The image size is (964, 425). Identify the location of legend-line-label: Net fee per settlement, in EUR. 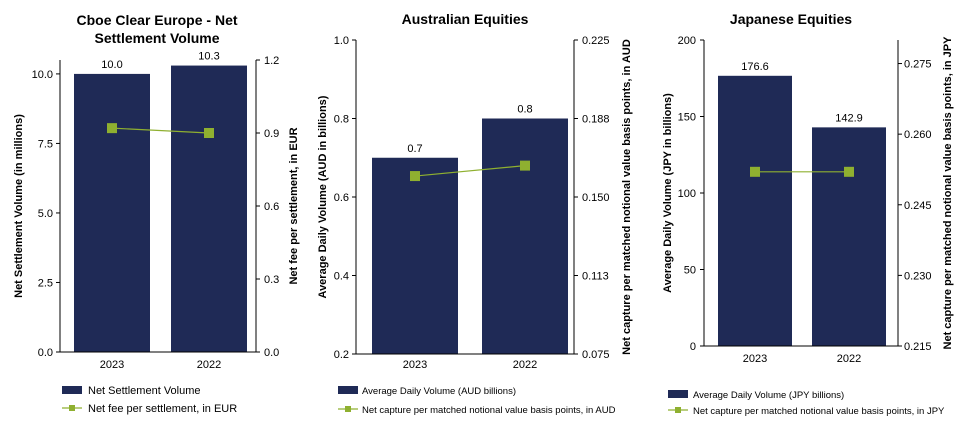
(162, 409).